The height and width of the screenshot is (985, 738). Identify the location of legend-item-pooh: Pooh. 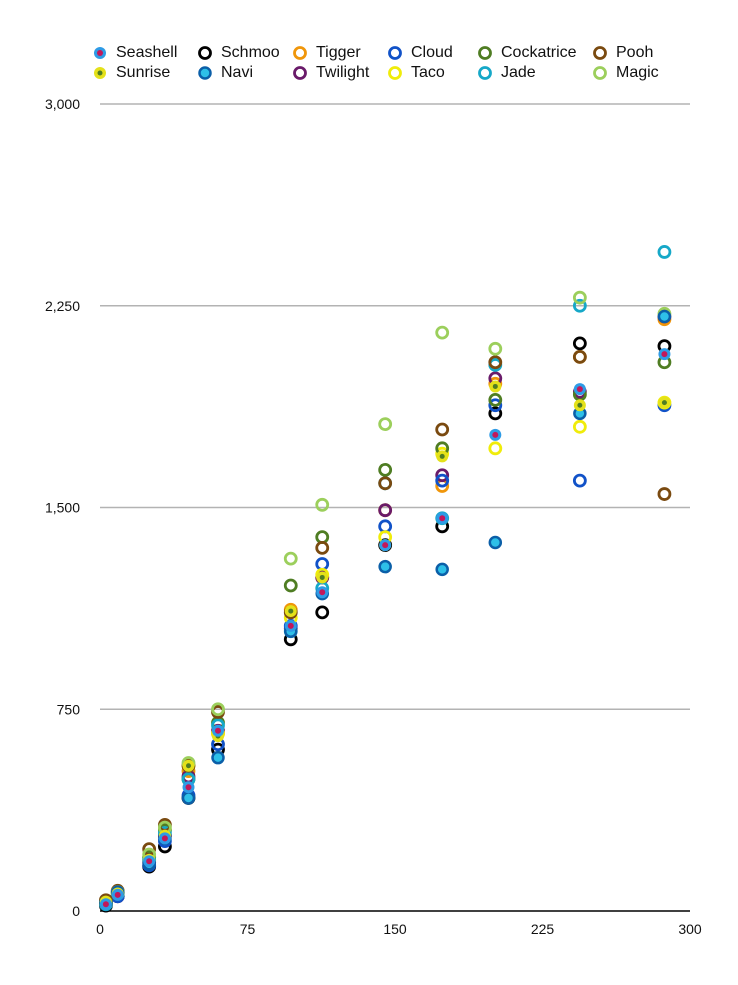
(622, 53).